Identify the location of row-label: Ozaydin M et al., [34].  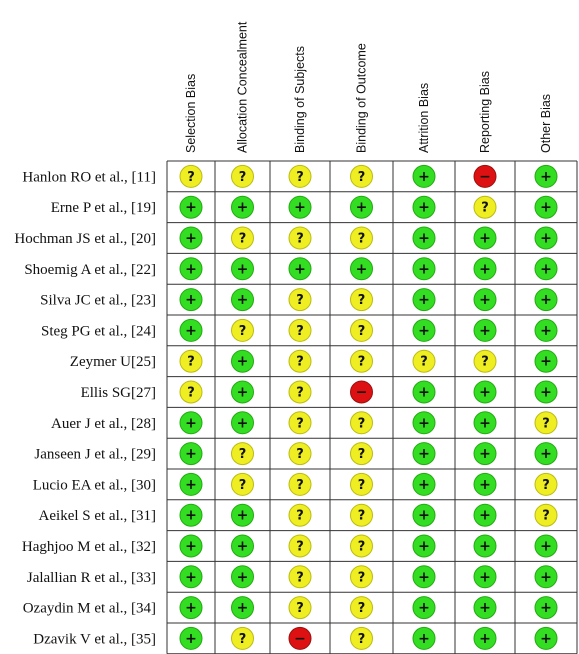
(89, 609).